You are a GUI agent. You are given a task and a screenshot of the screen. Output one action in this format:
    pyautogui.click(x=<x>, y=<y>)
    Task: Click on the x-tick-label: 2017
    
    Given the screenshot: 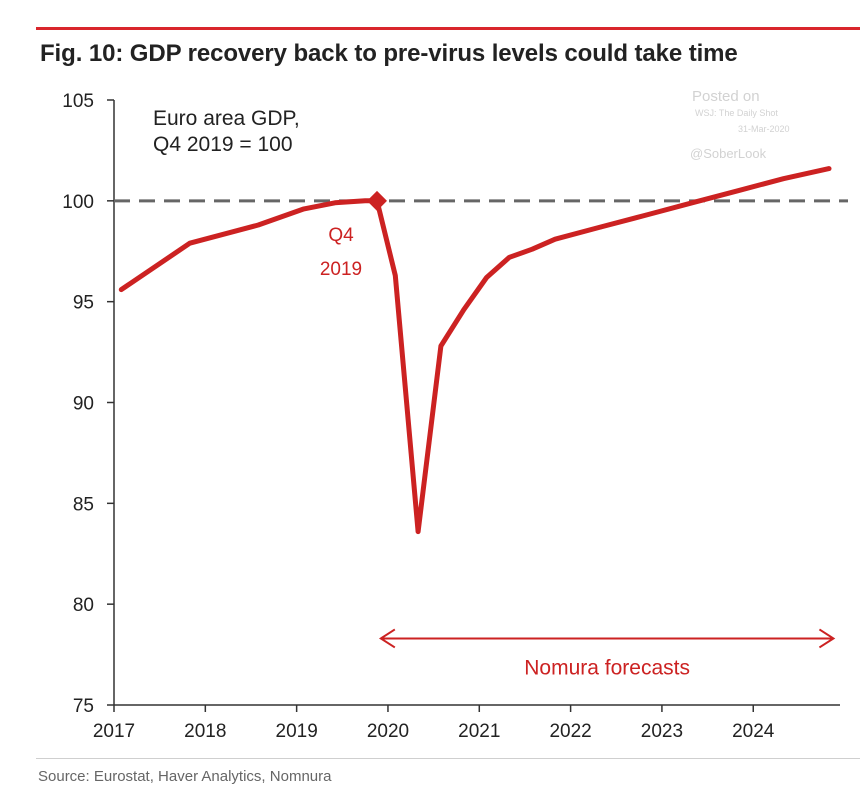 What is the action you would take?
    pyautogui.click(x=114, y=731)
    